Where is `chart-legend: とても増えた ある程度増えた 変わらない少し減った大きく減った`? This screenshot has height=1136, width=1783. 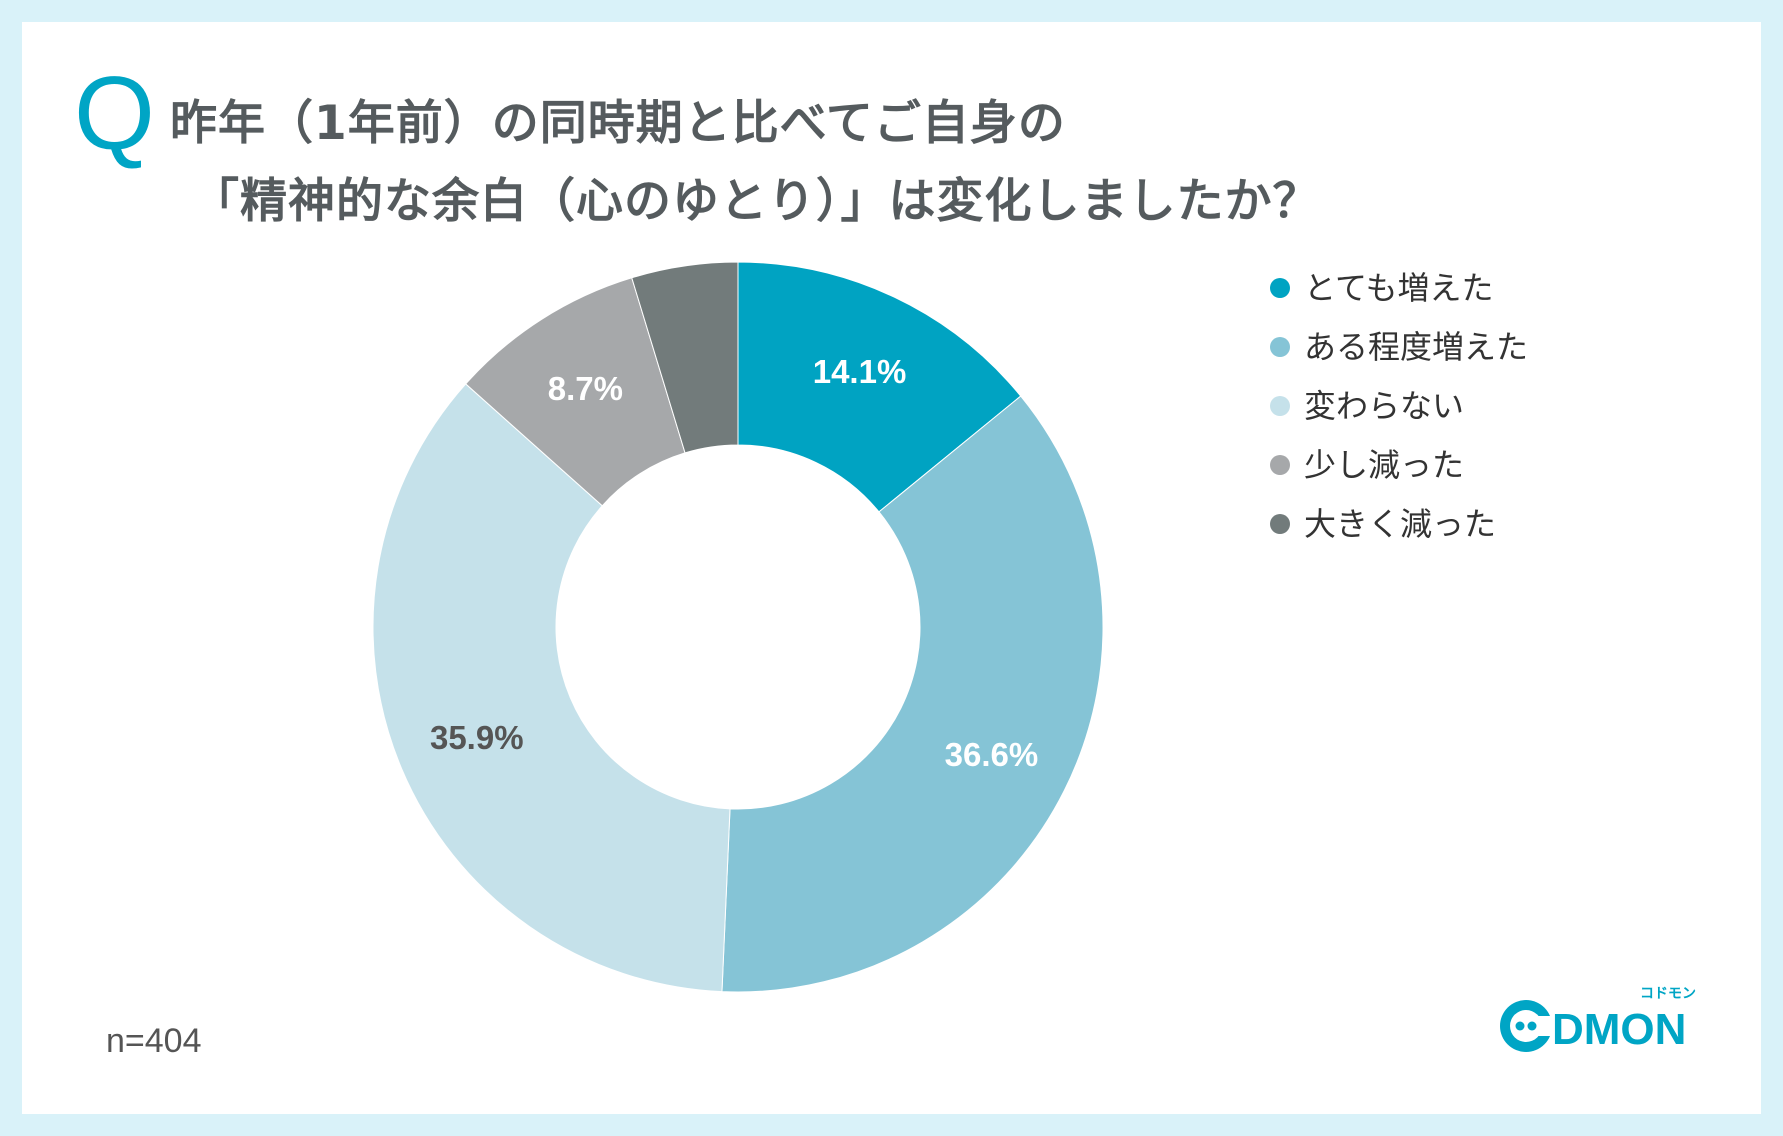
chart-legend: とても増えた ある程度増えた 変わらない少し減った大きく減った is located at coordinates (1399, 405).